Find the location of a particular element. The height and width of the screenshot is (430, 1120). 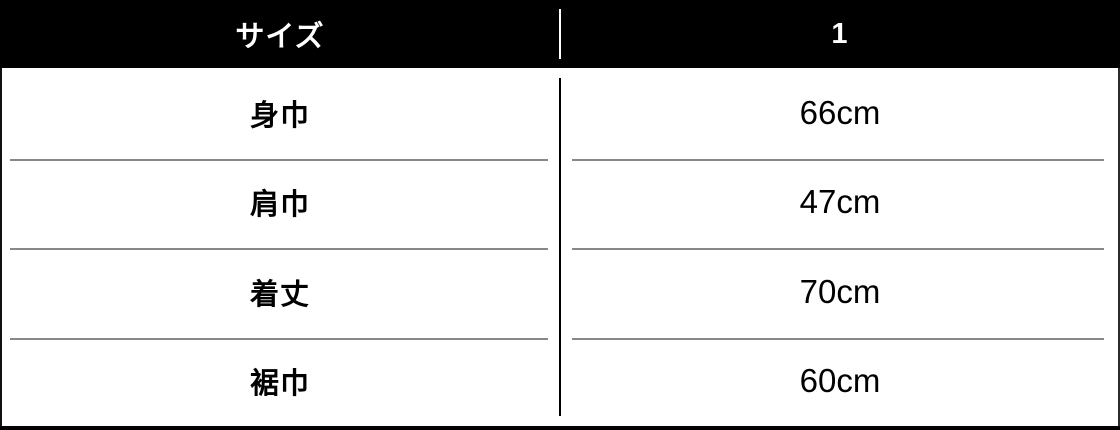

header-column-divider is located at coordinates (560, 34).